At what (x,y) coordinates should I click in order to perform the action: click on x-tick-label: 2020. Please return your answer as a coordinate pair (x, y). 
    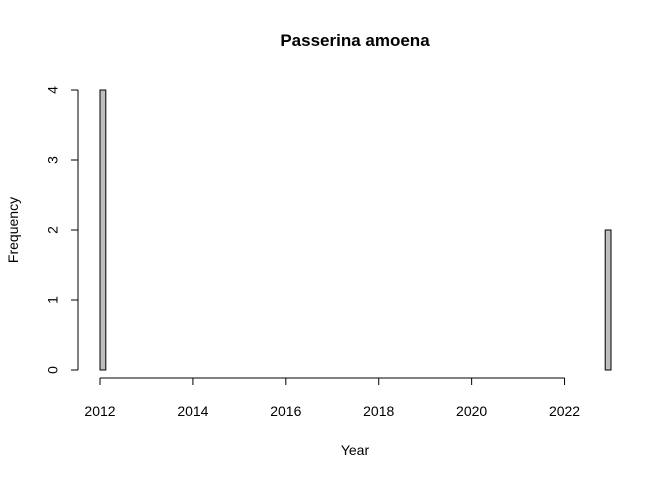
    Looking at the image, I should click on (471, 411).